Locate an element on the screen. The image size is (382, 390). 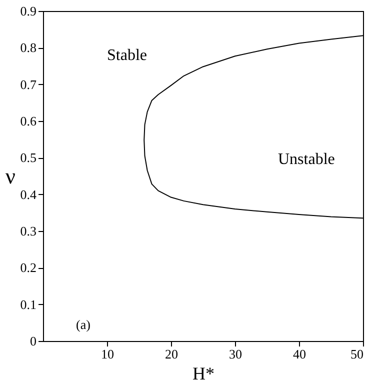
x-tick-label: 30 is located at coordinates (235, 354).